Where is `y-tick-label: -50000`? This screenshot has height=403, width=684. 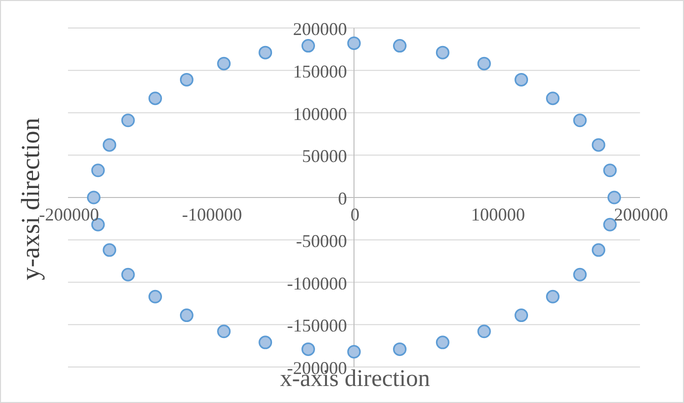
y-tick-label: -50000 is located at coordinates (321, 240).